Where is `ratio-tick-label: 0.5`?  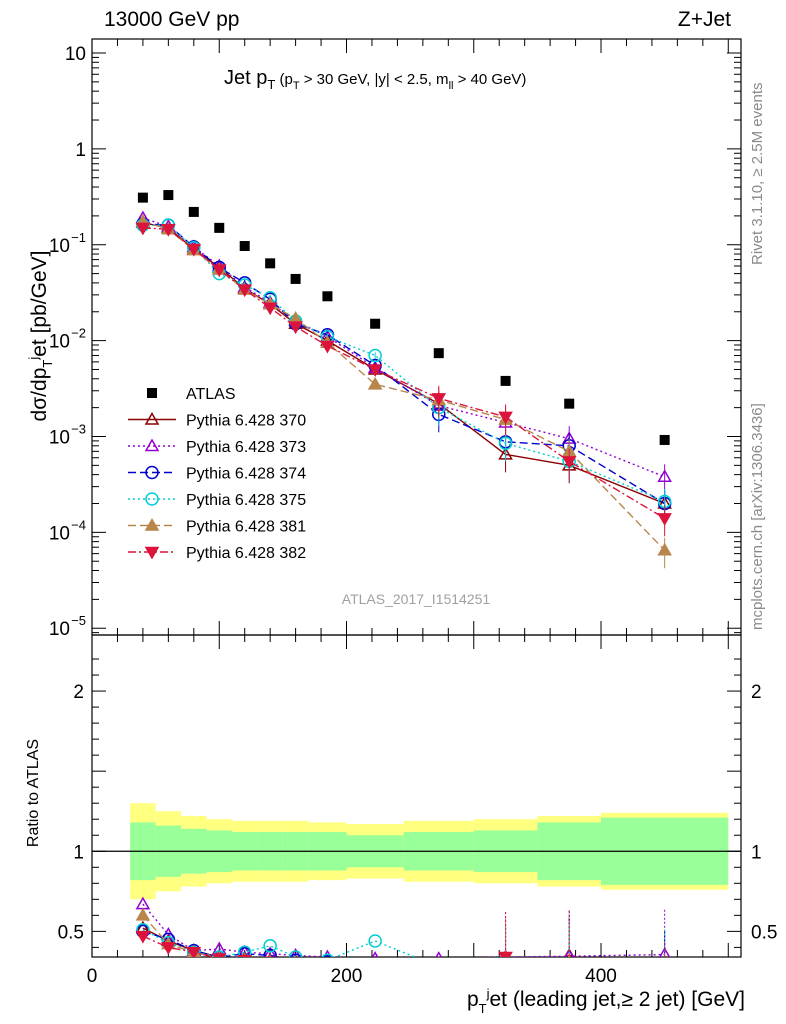
ratio-tick-label: 0.5 is located at coordinates (71, 932).